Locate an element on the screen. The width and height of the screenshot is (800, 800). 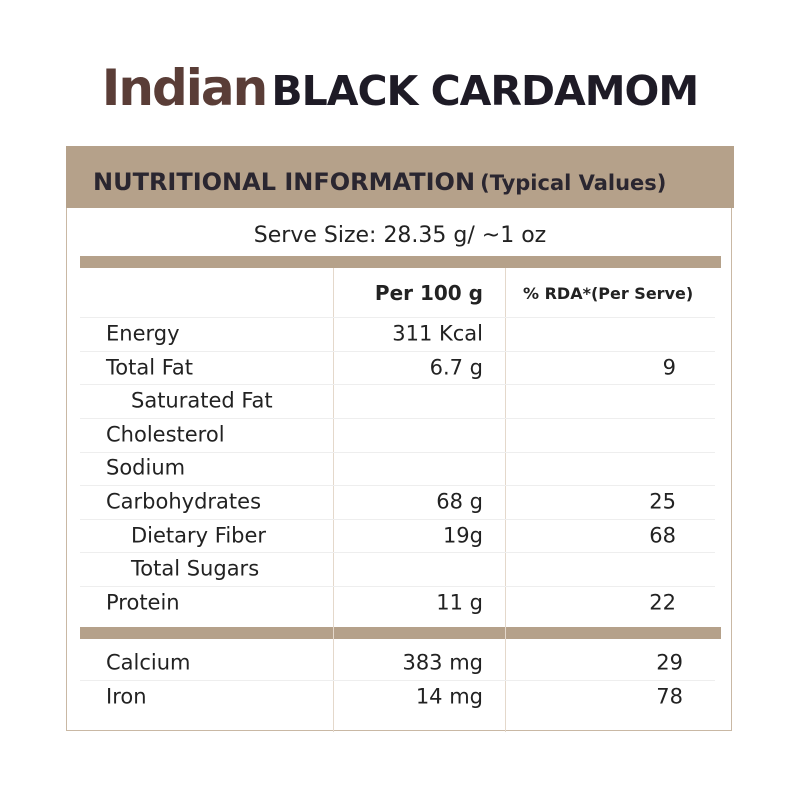
rda: 22 is located at coordinates (662, 602).